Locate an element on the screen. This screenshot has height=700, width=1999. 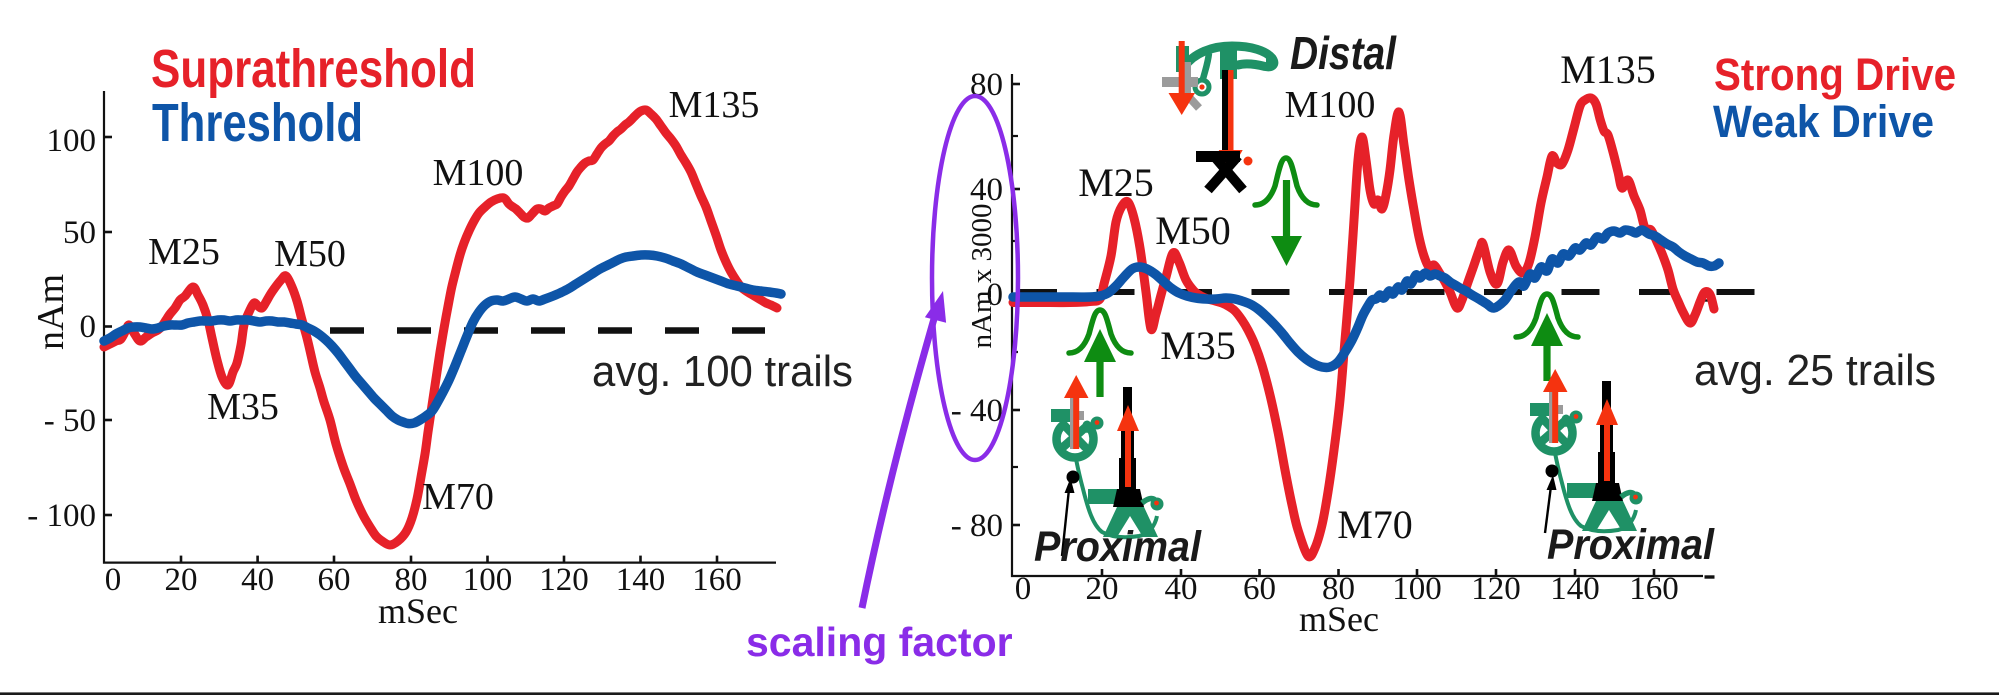
svg-text: - 50 is located at coordinates (70, 421).